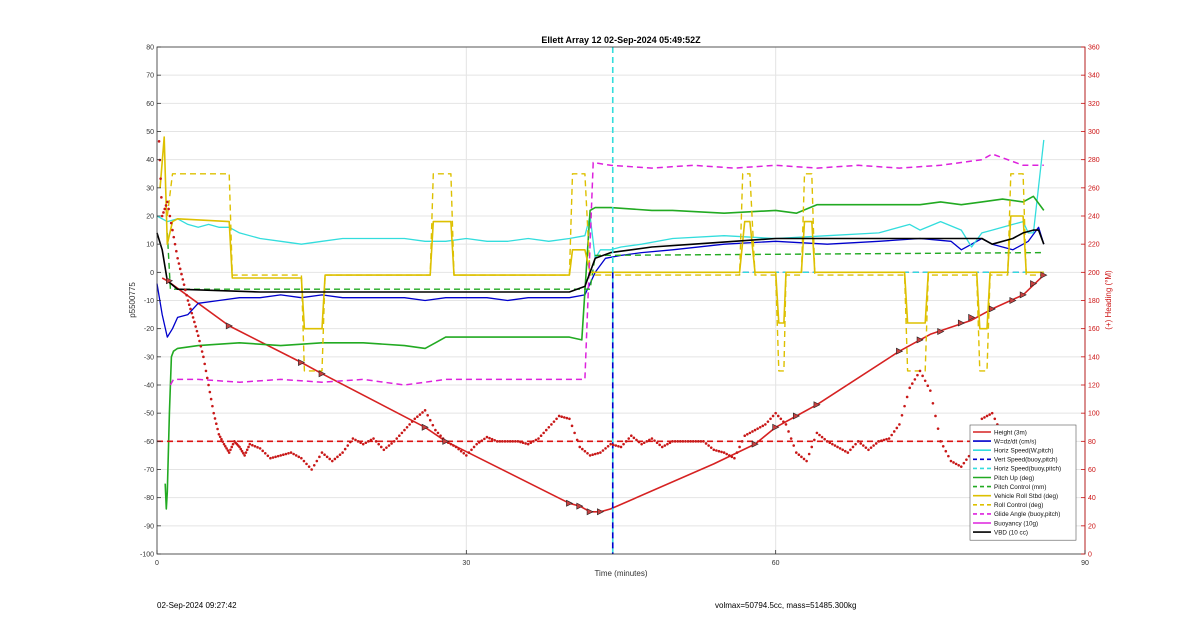 The height and width of the screenshot is (622, 1200). Describe the element at coordinates (197, 605) in the screenshot. I see `footer-timestamp: 02-Sep-2024 09:27:42` at that location.